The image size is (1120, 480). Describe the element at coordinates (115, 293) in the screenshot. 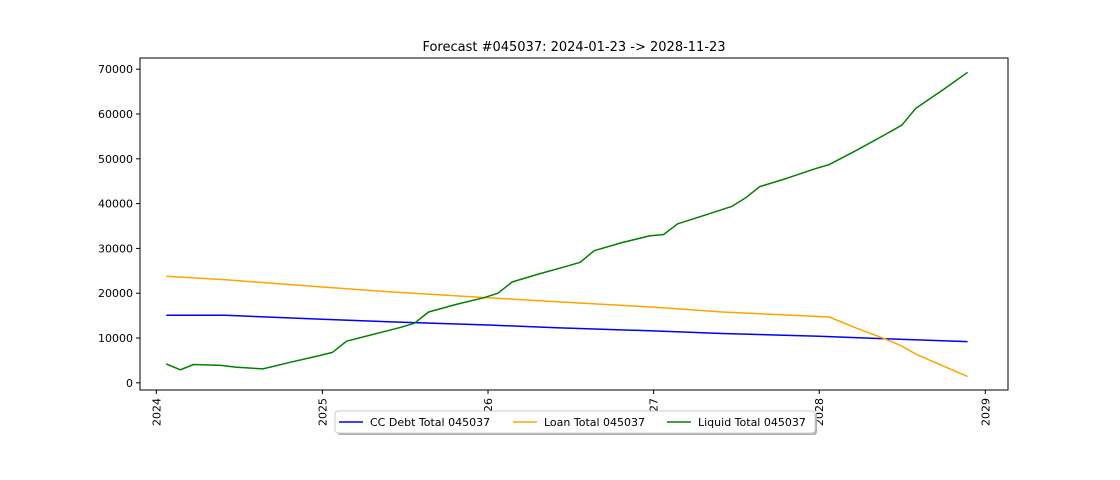

I see `y-tick-label-20000: 20000` at that location.